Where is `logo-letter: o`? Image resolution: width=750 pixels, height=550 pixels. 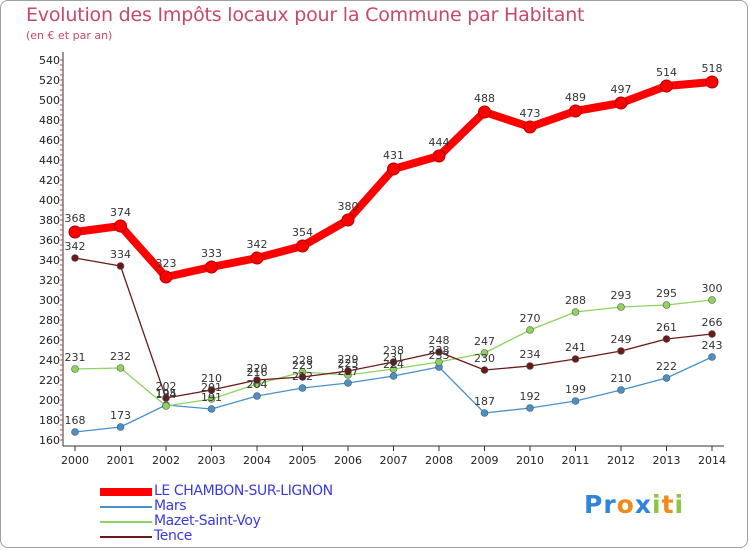 logo-letter: o is located at coordinates (625, 504).